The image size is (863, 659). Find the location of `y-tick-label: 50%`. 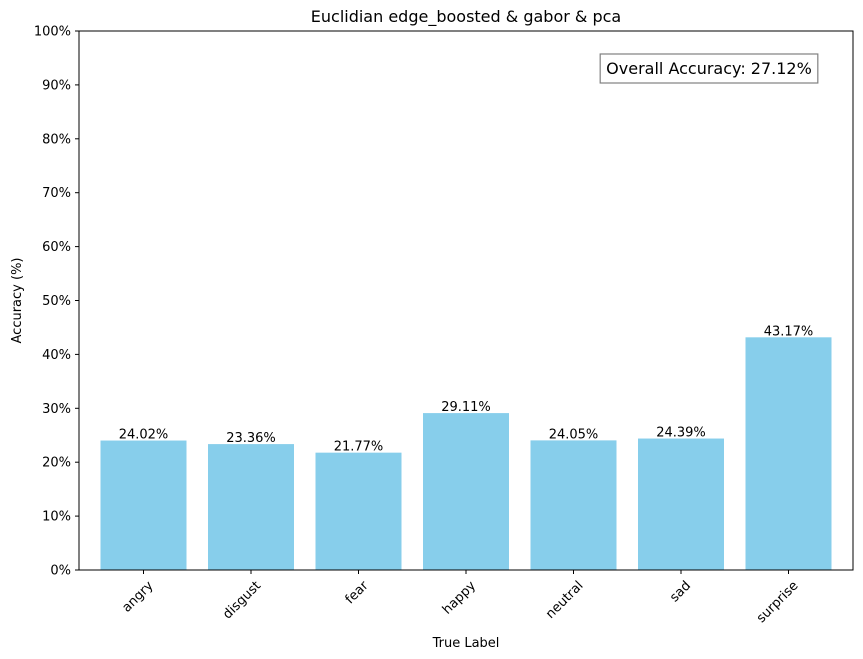

y-tick-label: 50% is located at coordinates (56, 301).